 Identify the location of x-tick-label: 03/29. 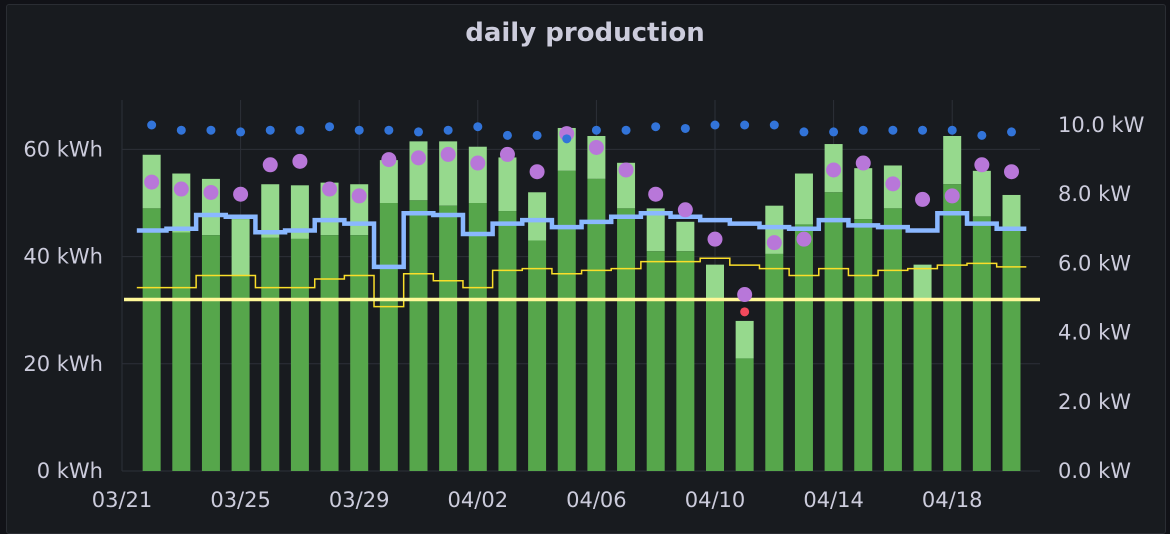
(359, 500).